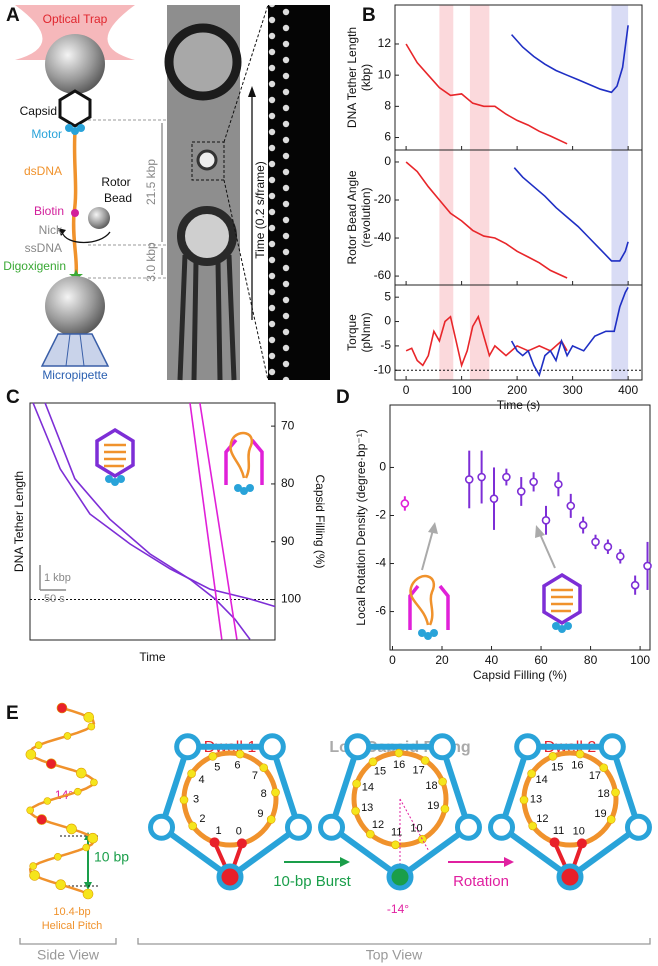 This screenshot has width=658, height=966. What do you see at coordinates (366, 217) in the screenshot?
I see `y-axis-label: (revolution)` at bounding box center [366, 217].